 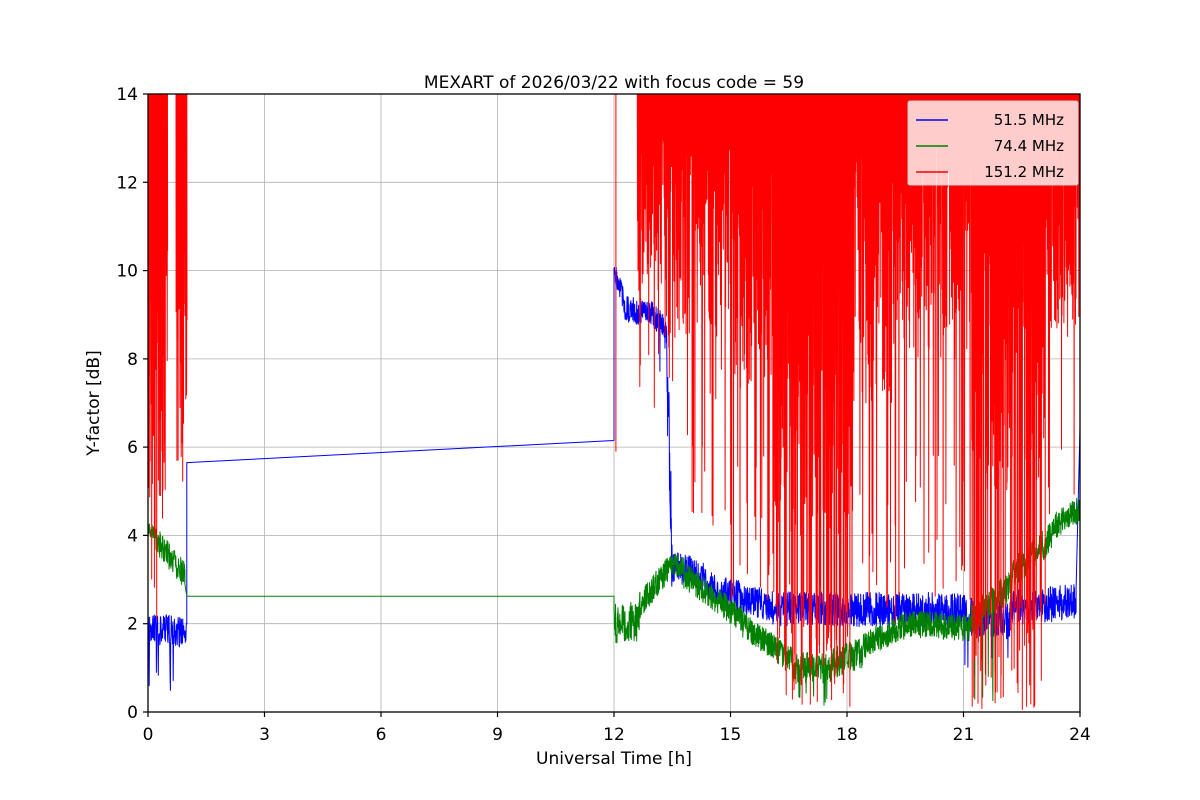 I want to click on y-tick-label: 6, so click(x=132, y=448).